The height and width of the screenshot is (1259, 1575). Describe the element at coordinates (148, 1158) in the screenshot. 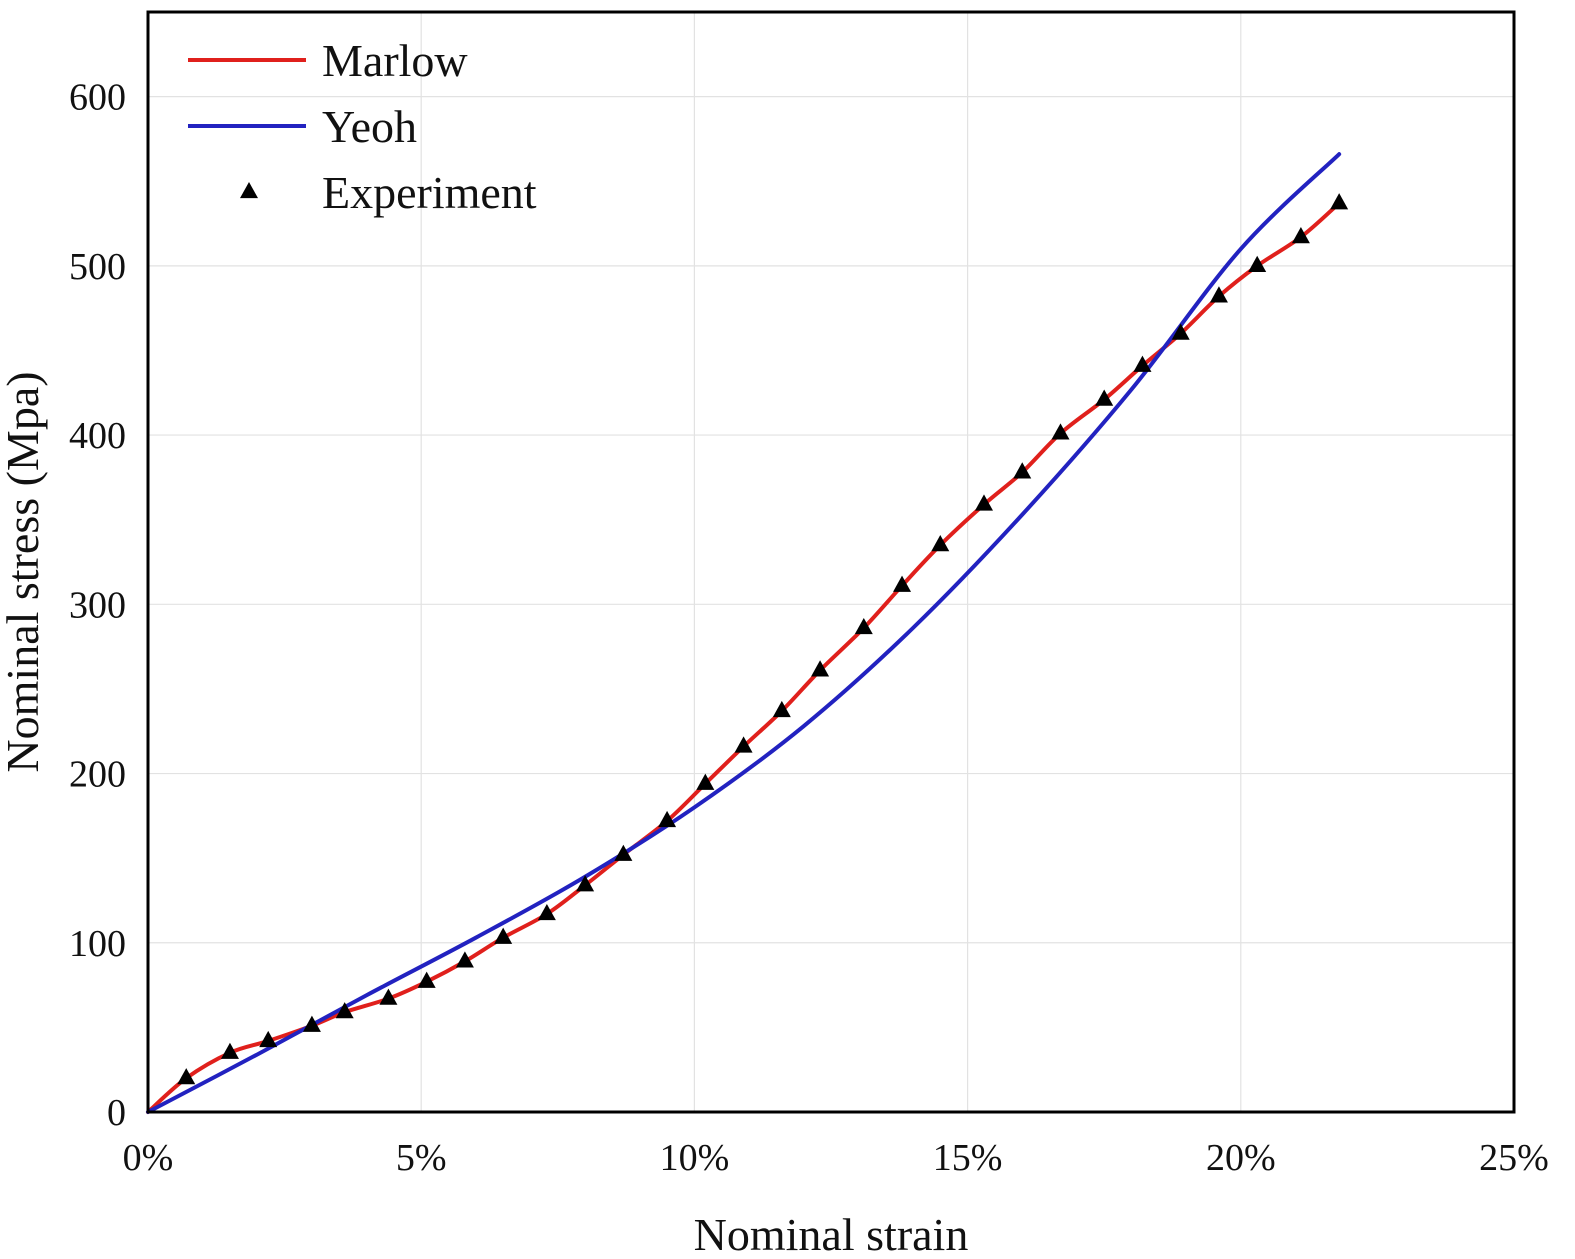

I see `x-tick-label: 0%` at that location.